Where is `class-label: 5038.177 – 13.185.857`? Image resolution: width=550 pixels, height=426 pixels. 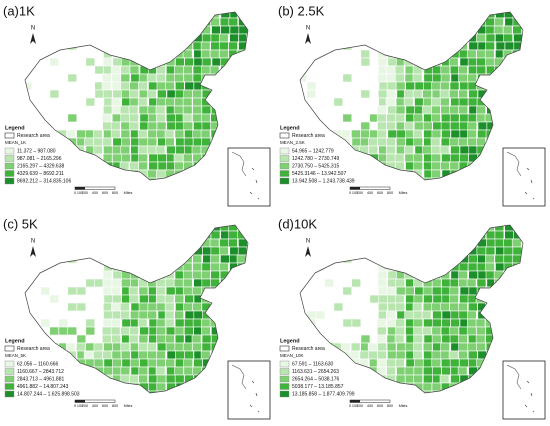 class-label: 5038.177 – 13.185.857 is located at coordinates (318, 387).